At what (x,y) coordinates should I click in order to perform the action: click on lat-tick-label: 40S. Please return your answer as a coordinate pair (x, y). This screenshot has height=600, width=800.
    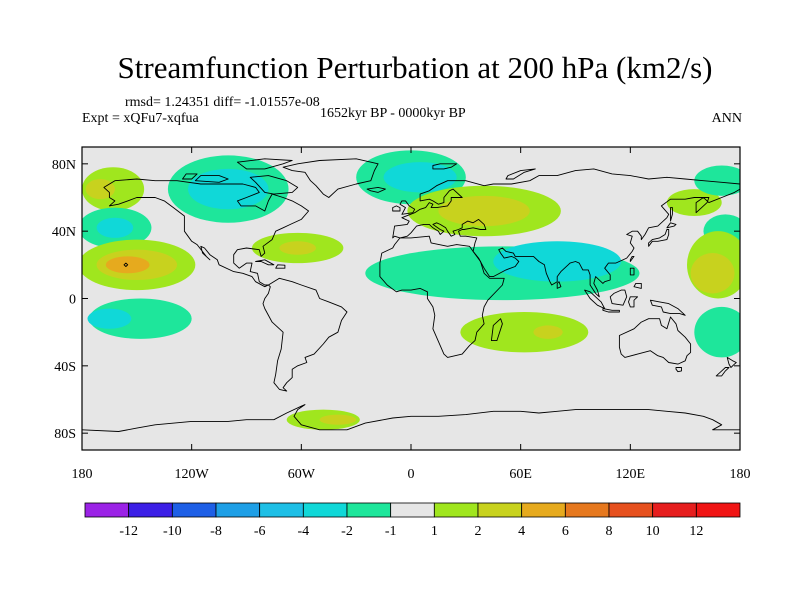
    Looking at the image, I should click on (65, 367).